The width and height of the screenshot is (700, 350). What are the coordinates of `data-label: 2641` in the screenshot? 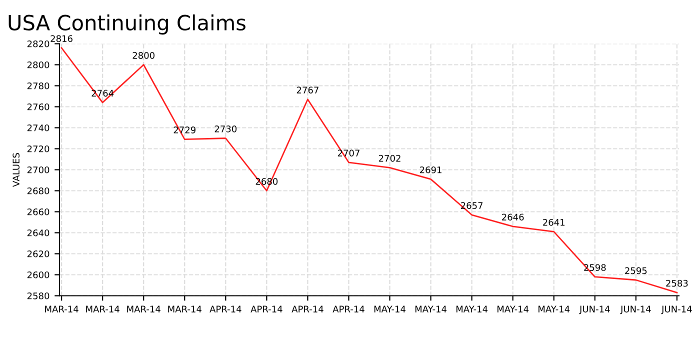 It's located at (554, 222).